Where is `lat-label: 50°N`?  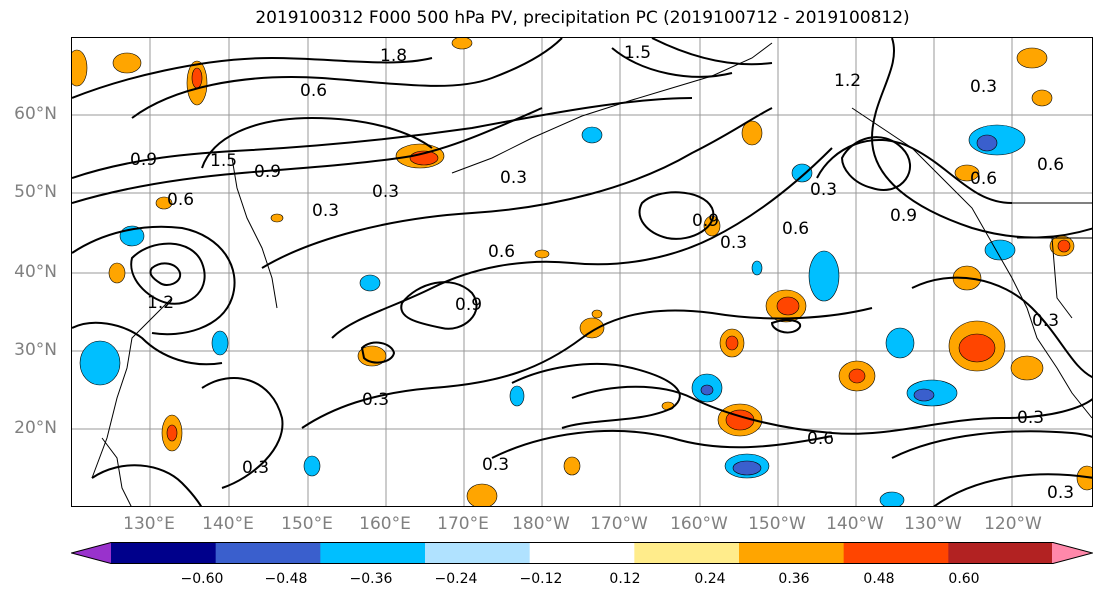 lat-label: 50°N is located at coordinates (35, 192).